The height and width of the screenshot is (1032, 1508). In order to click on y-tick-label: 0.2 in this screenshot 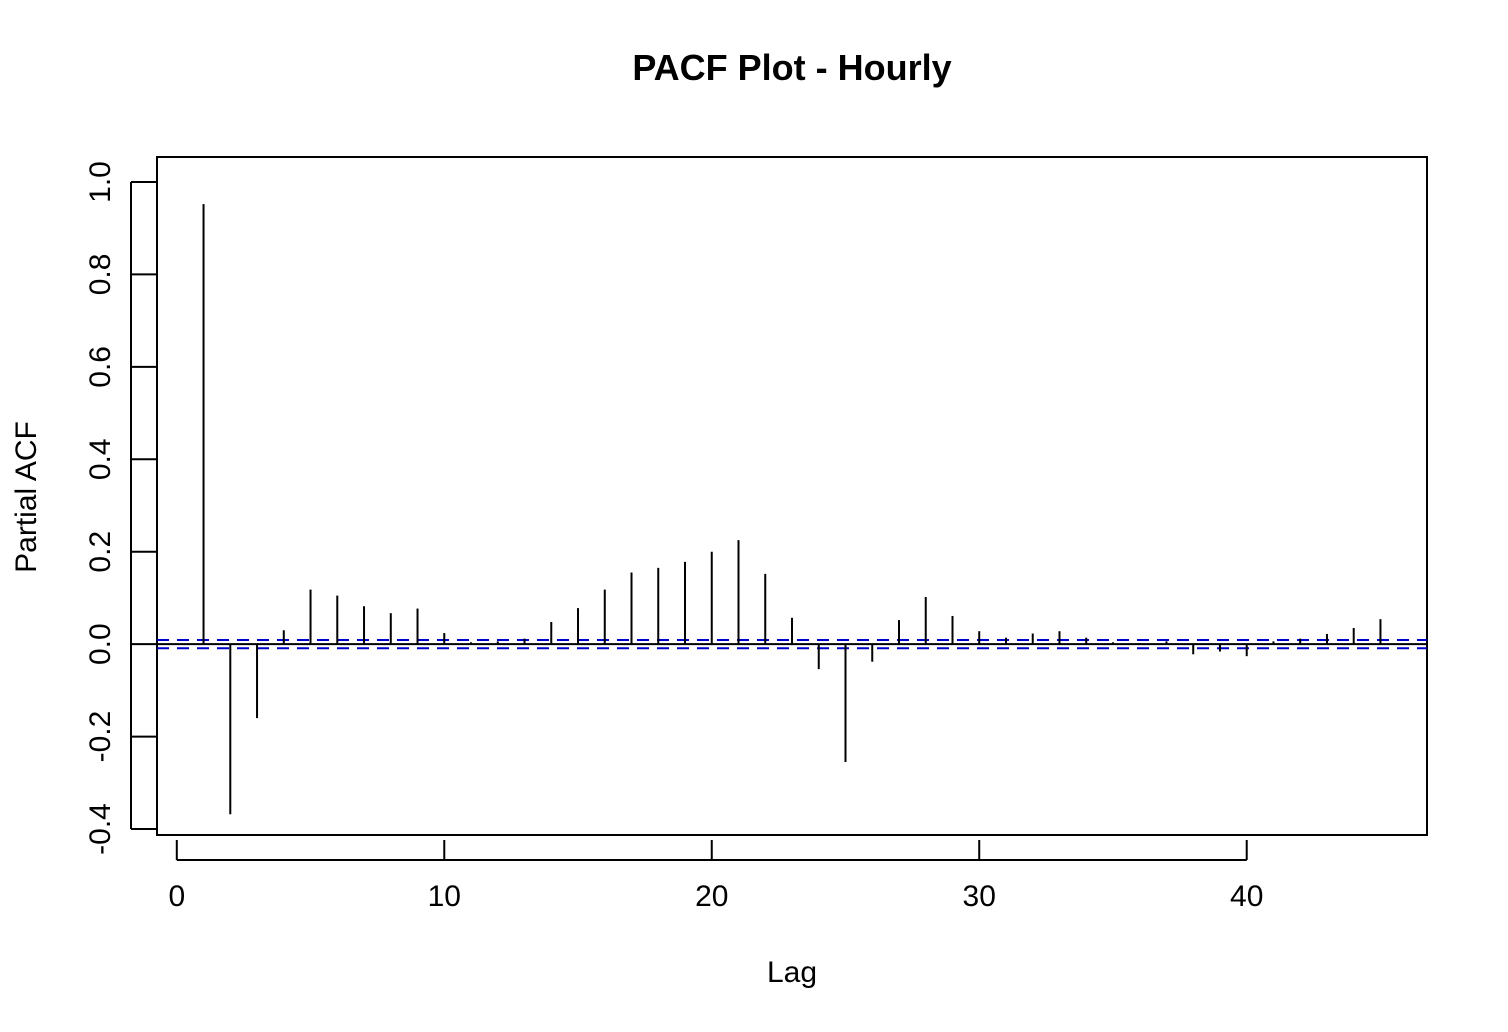, I will do `click(100, 552)`.